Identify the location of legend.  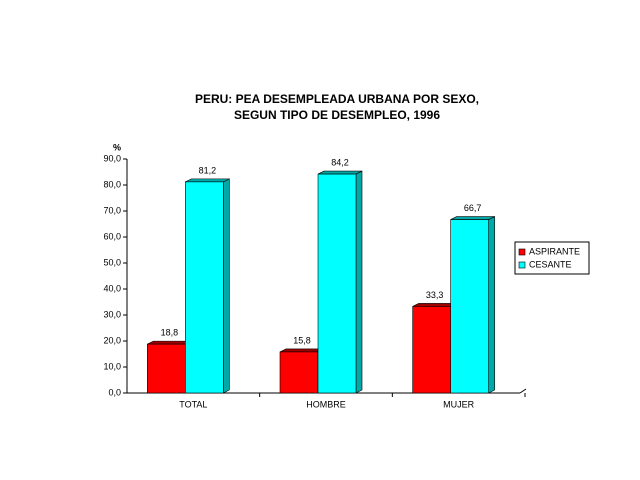
(552, 258).